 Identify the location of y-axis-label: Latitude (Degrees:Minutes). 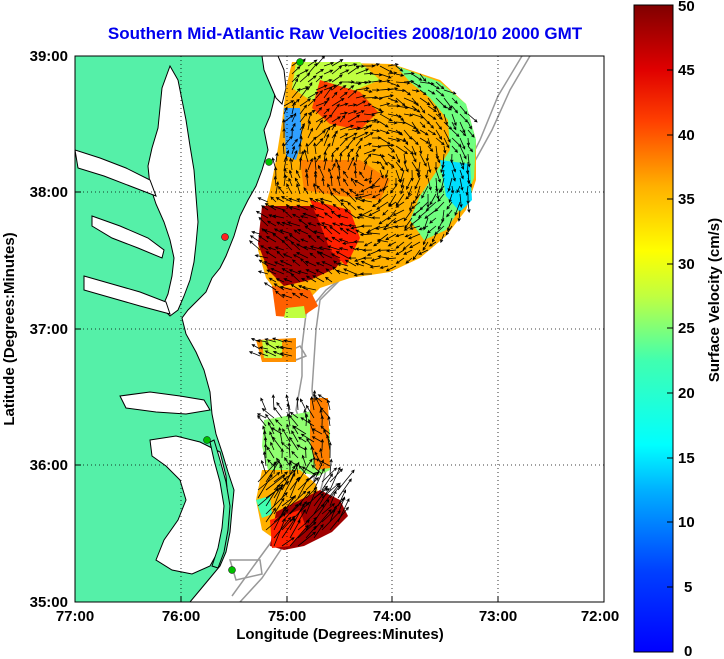
(9, 328).